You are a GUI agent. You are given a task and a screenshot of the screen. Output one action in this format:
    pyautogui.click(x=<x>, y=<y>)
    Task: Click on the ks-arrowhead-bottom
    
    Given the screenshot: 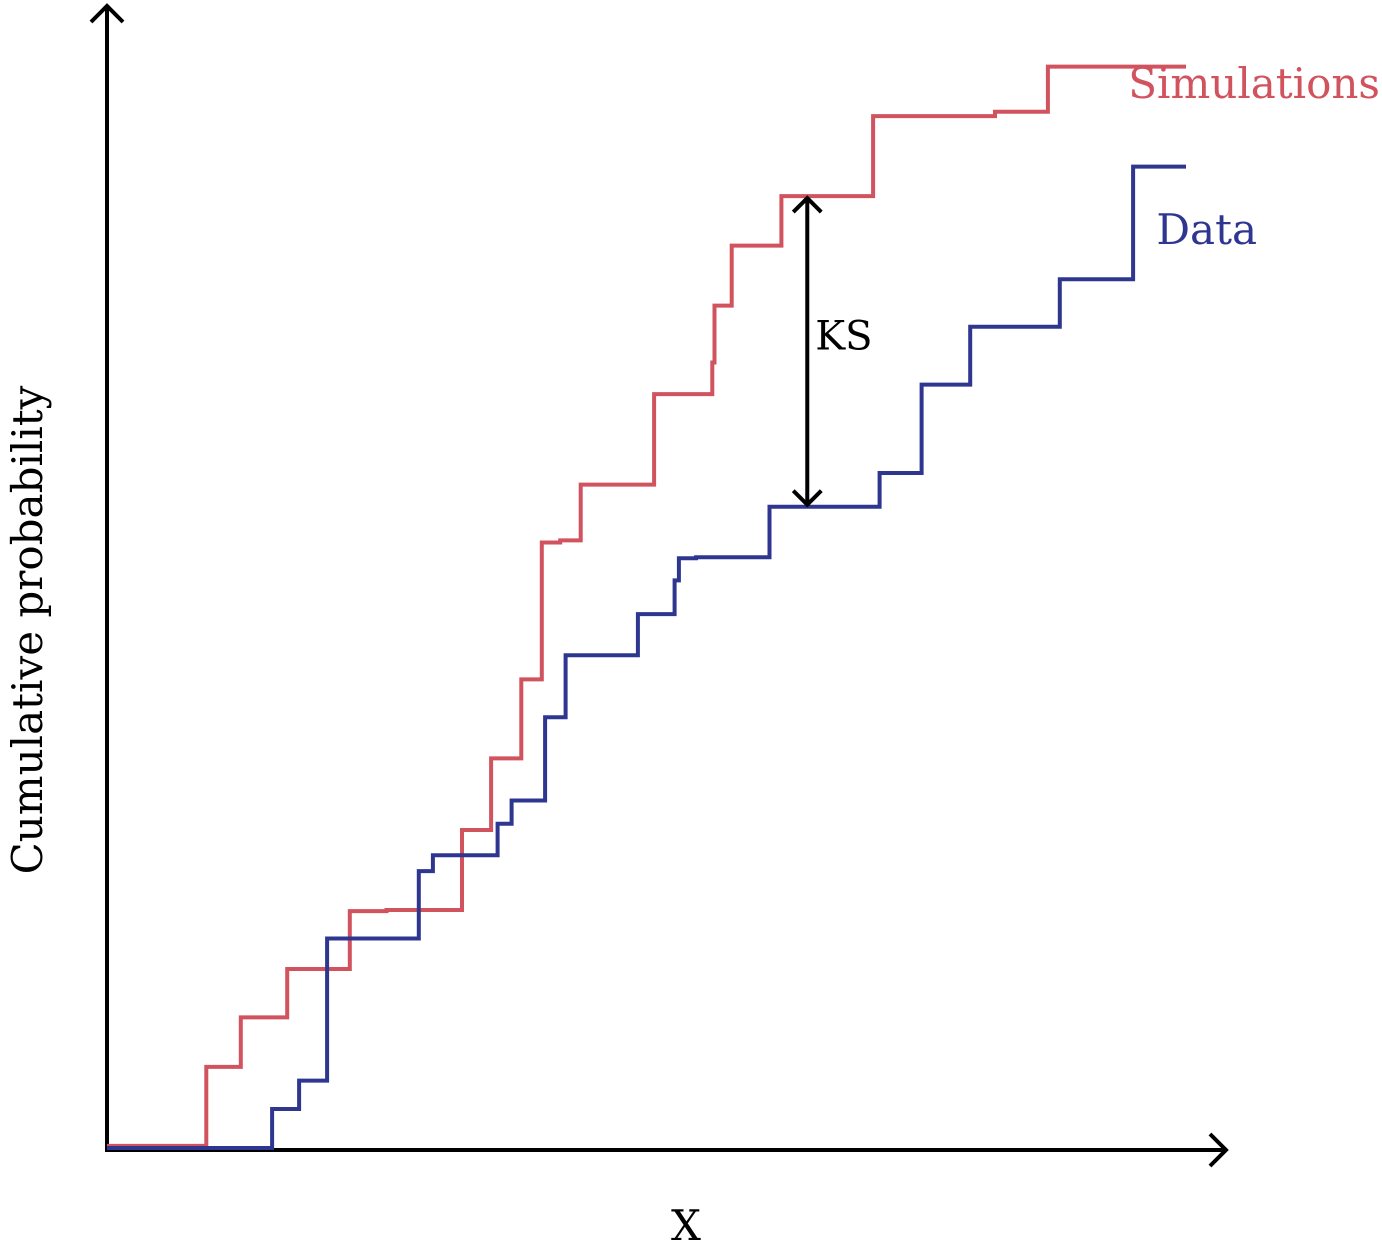 What is the action you would take?
    pyautogui.click(x=807, y=498)
    